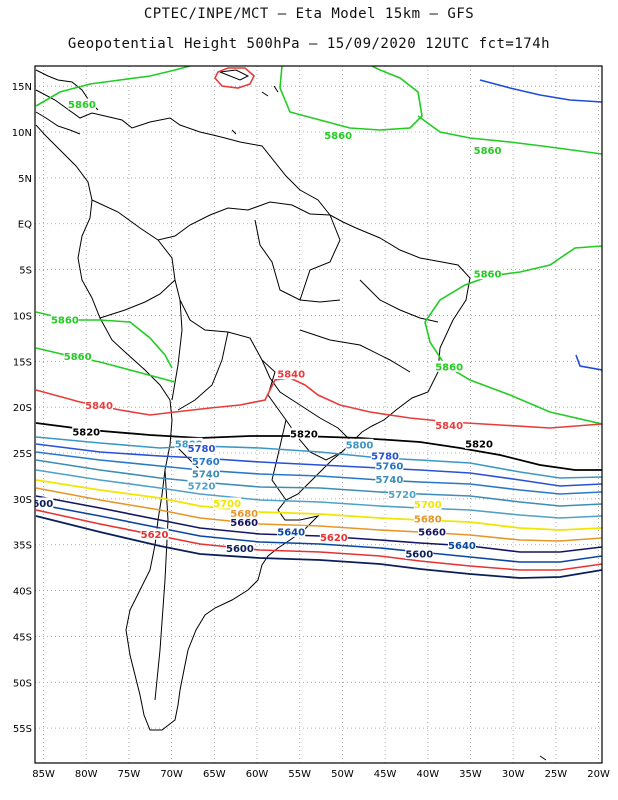 The width and height of the screenshot is (618, 800). Describe the element at coordinates (234, 78) in the screenshot. I see `contour-5840-peak` at that location.